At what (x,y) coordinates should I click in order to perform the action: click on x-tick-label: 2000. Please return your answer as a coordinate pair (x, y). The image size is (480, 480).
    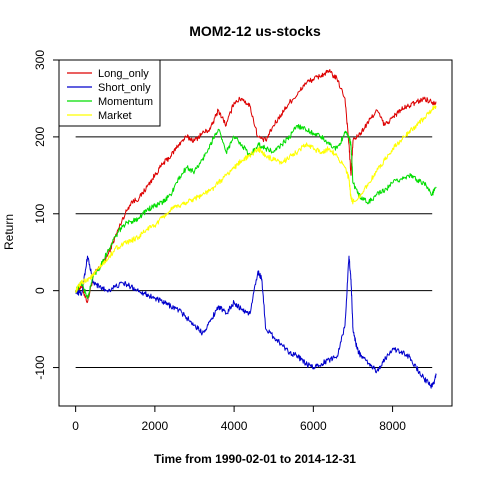
    Looking at the image, I should click on (155, 426).